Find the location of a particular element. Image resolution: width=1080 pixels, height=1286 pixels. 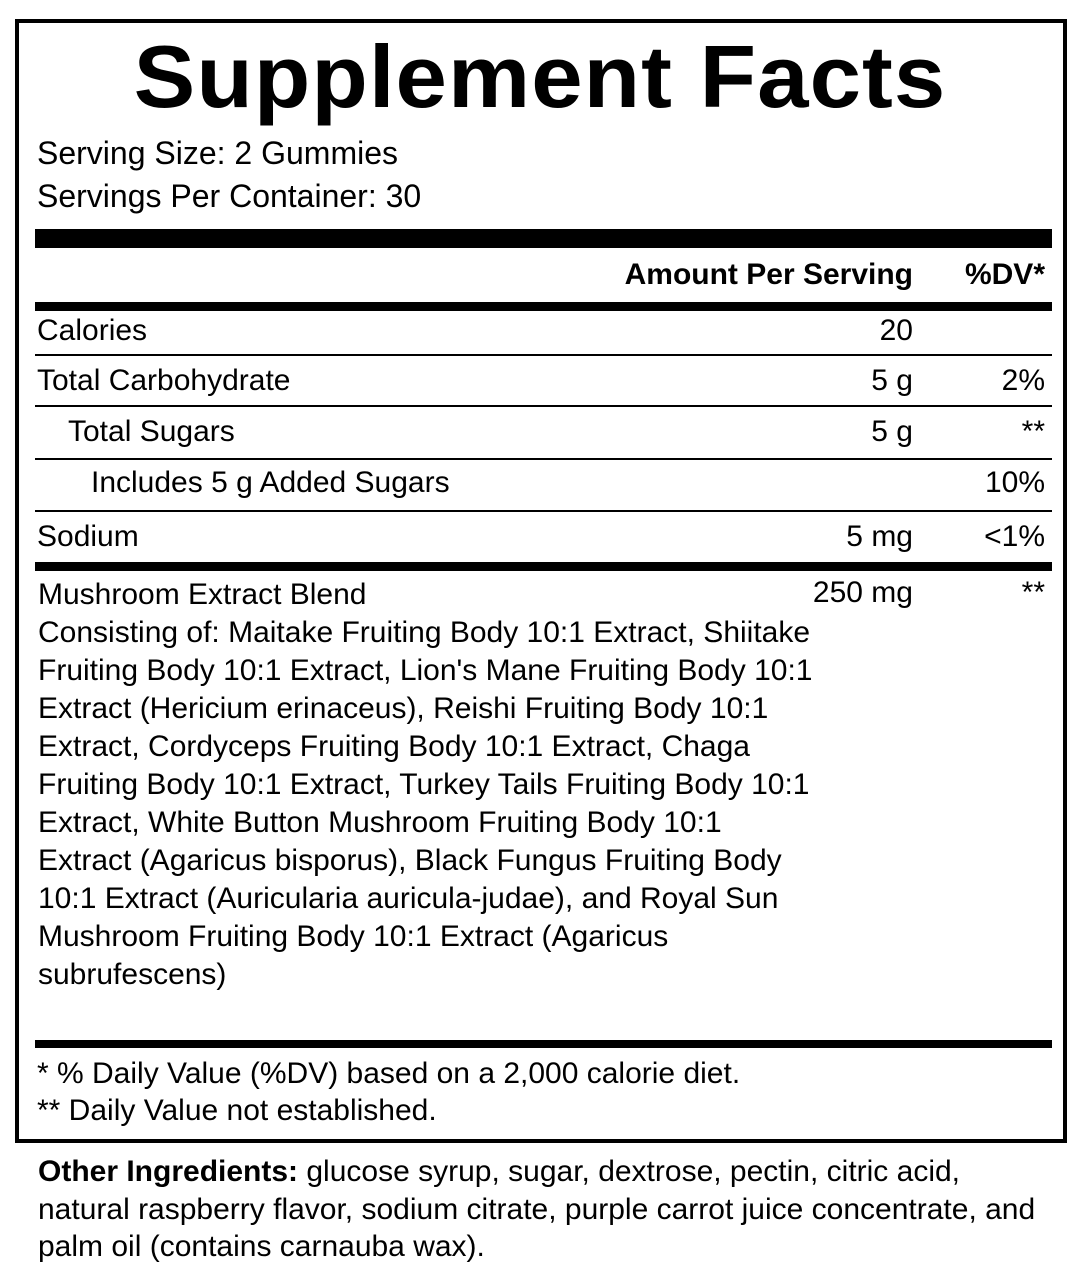

blend-dv: ** is located at coordinates (1033, 592).